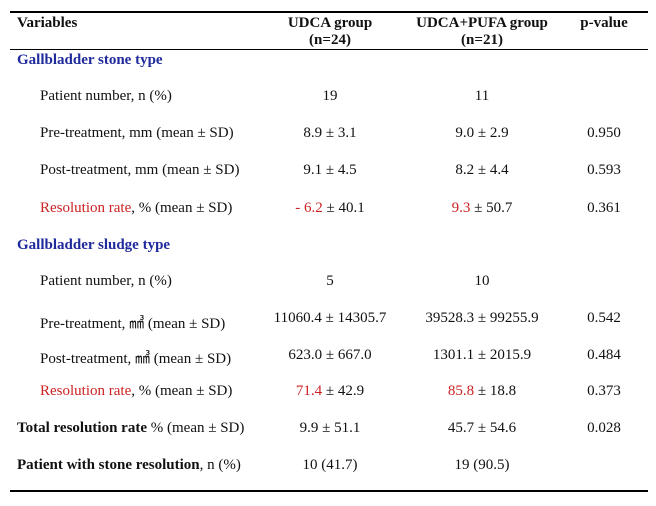 The width and height of the screenshot is (656, 506). What do you see at coordinates (491, 208) in the screenshot?
I see `stone-resolution-pufa-rest: ± 50.7` at bounding box center [491, 208].